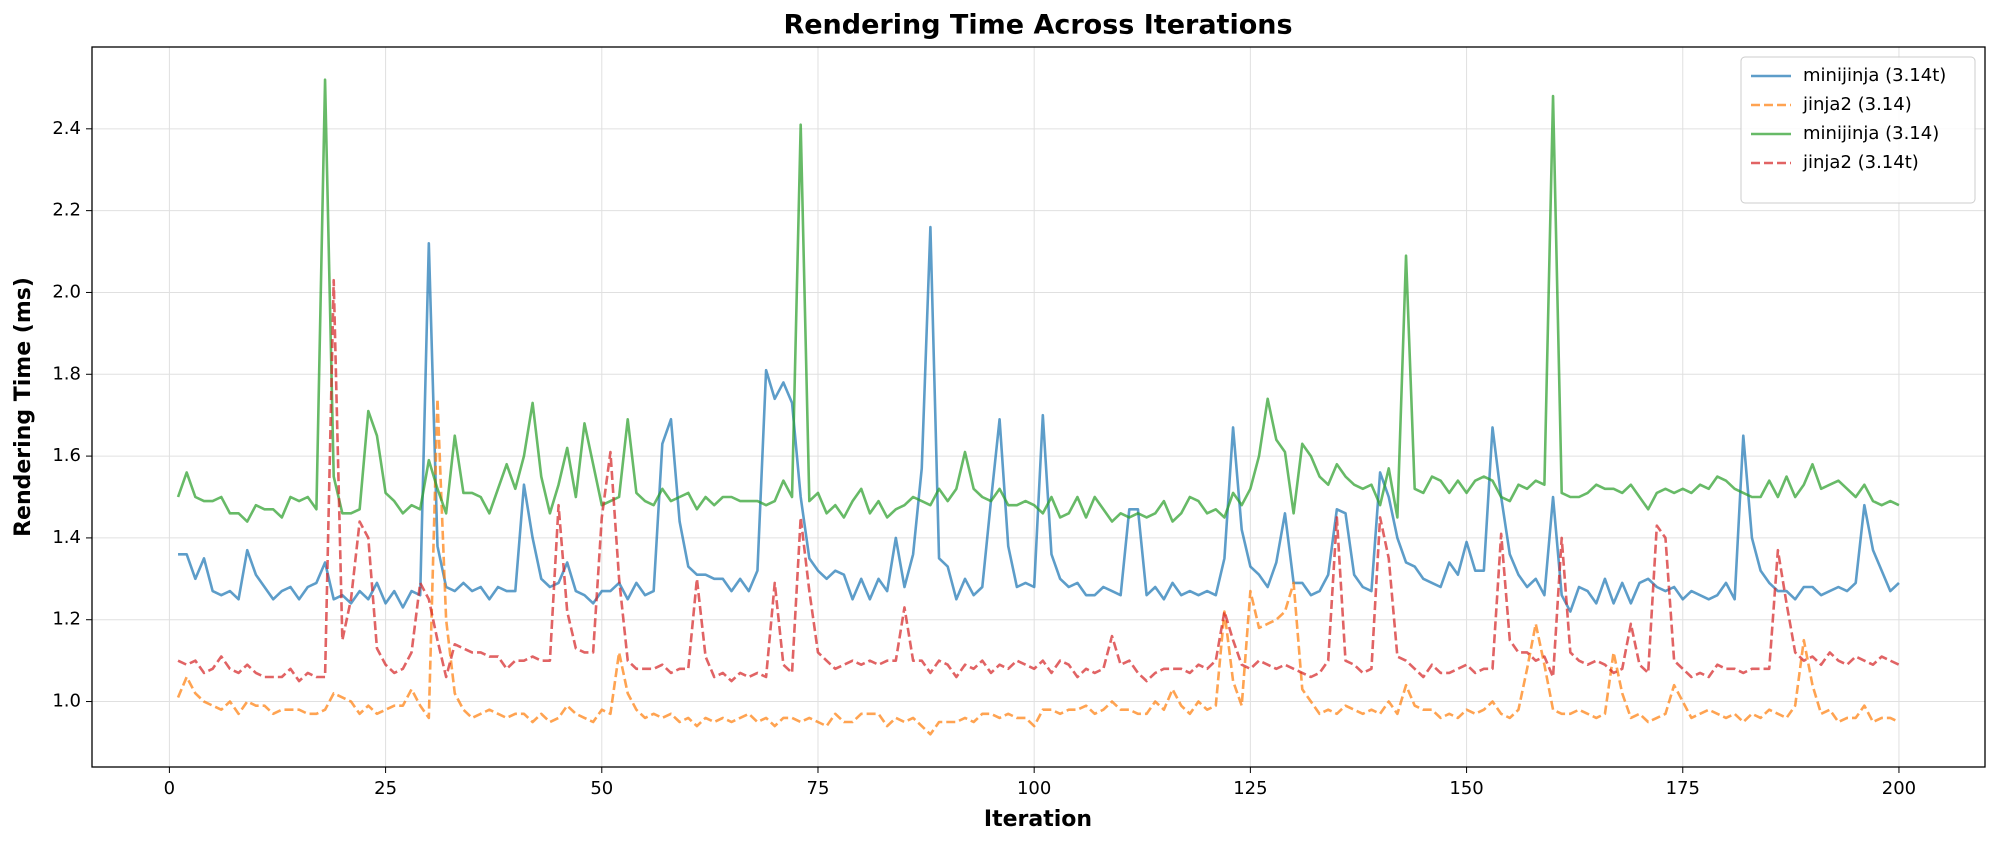 This screenshot has width=2000, height=847. Describe the element at coordinates (66, 373) in the screenshot. I see `y-tick-label: 1.8` at that location.